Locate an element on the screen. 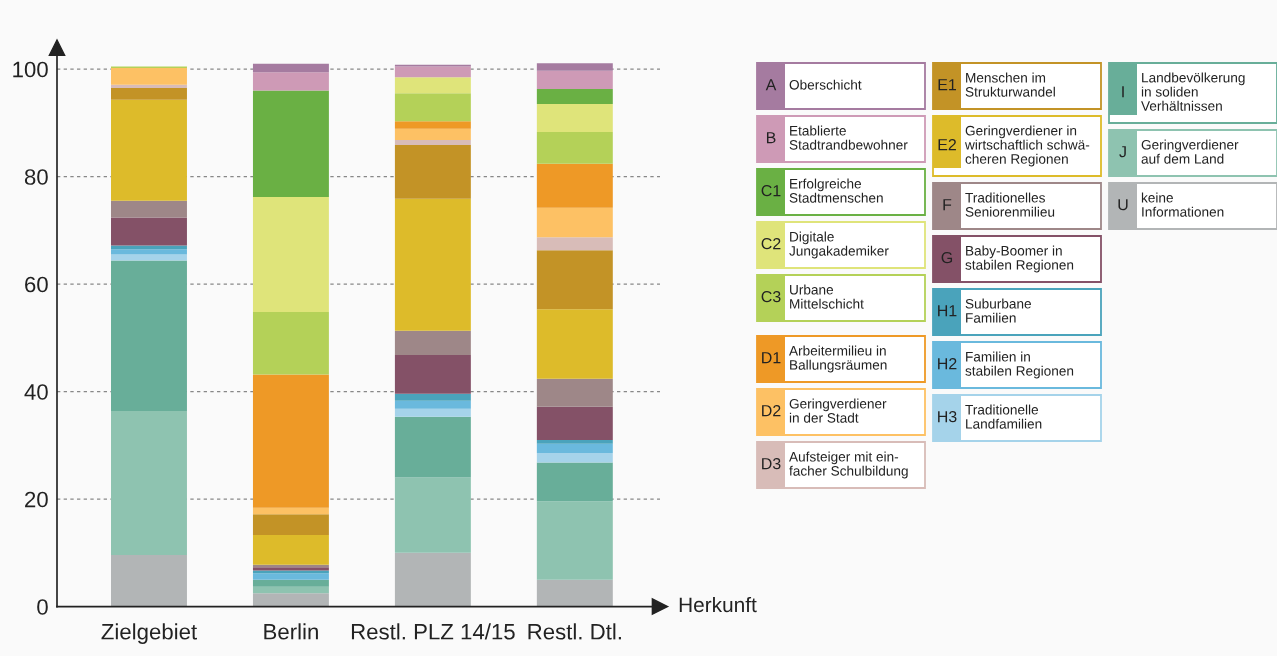  text: H1 Suburbane Familien is located at coordinates (984, 310).